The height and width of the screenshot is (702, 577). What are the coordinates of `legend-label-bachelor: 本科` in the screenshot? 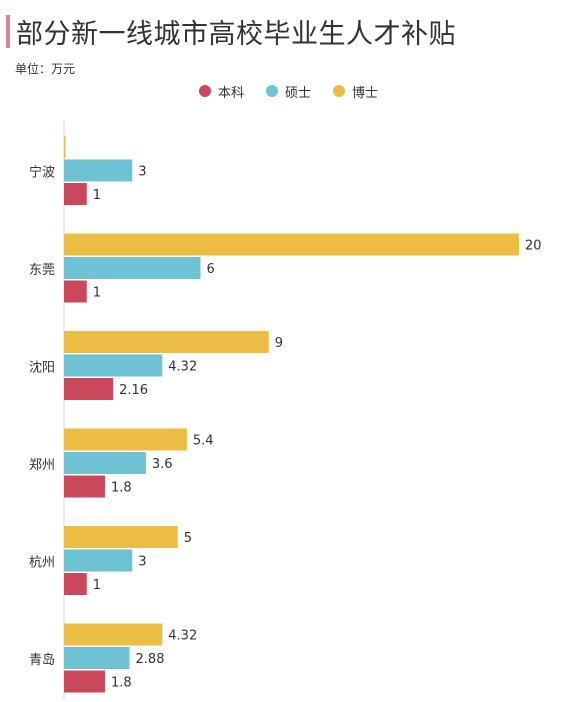 It's located at (230, 93).